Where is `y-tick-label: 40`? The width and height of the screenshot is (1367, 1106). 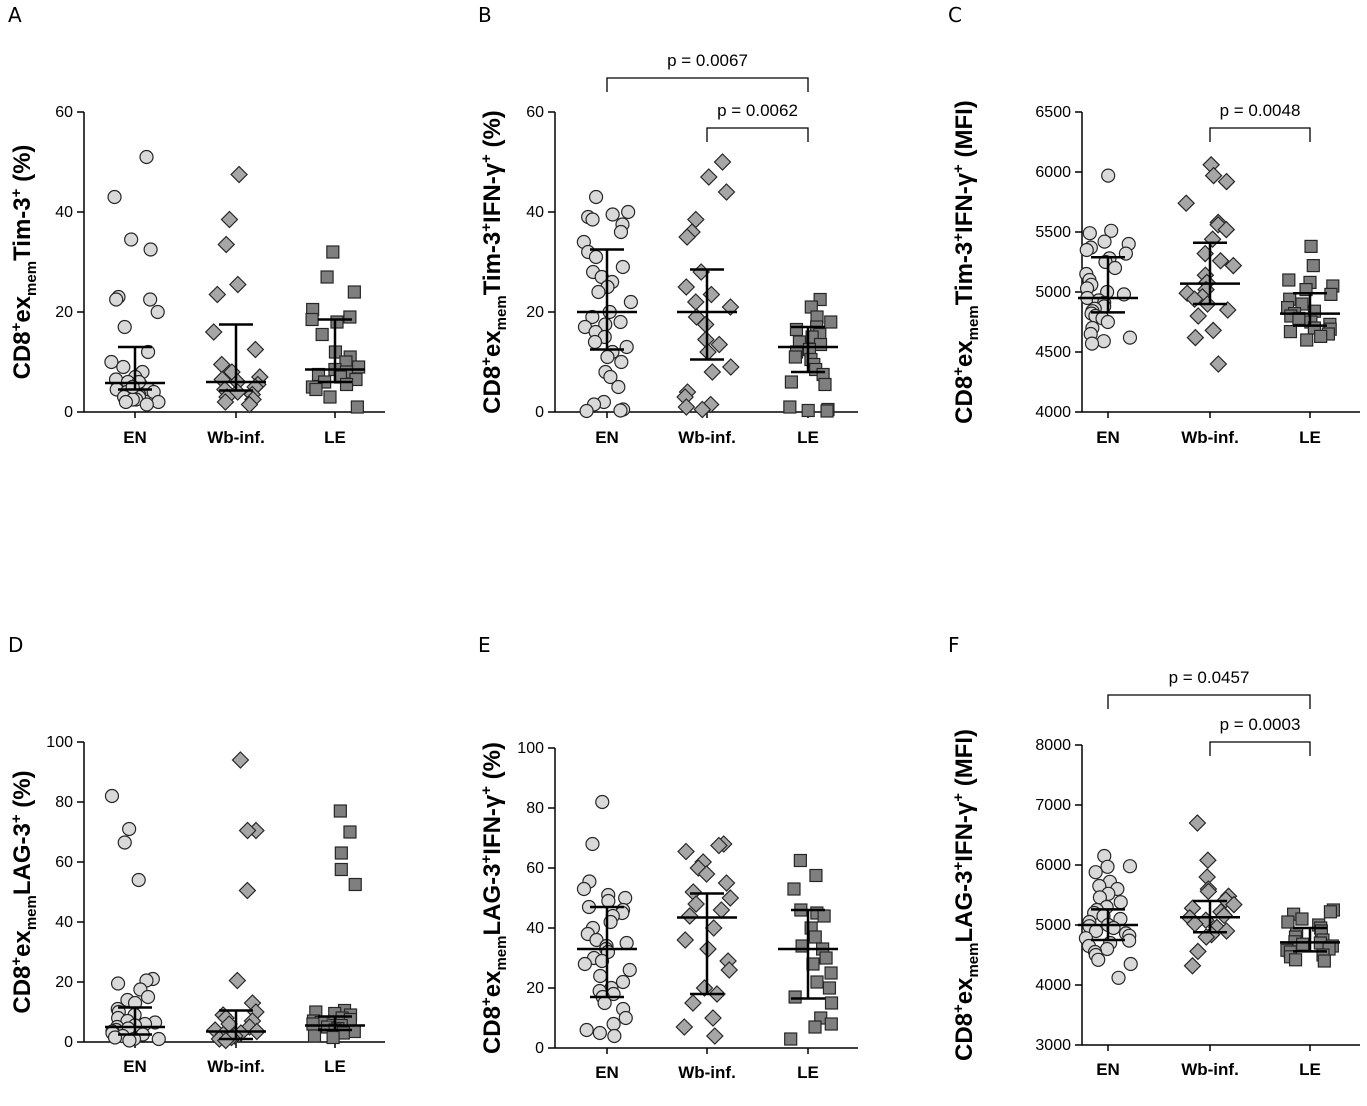
y-tick-label: 40 is located at coordinates (535, 928).